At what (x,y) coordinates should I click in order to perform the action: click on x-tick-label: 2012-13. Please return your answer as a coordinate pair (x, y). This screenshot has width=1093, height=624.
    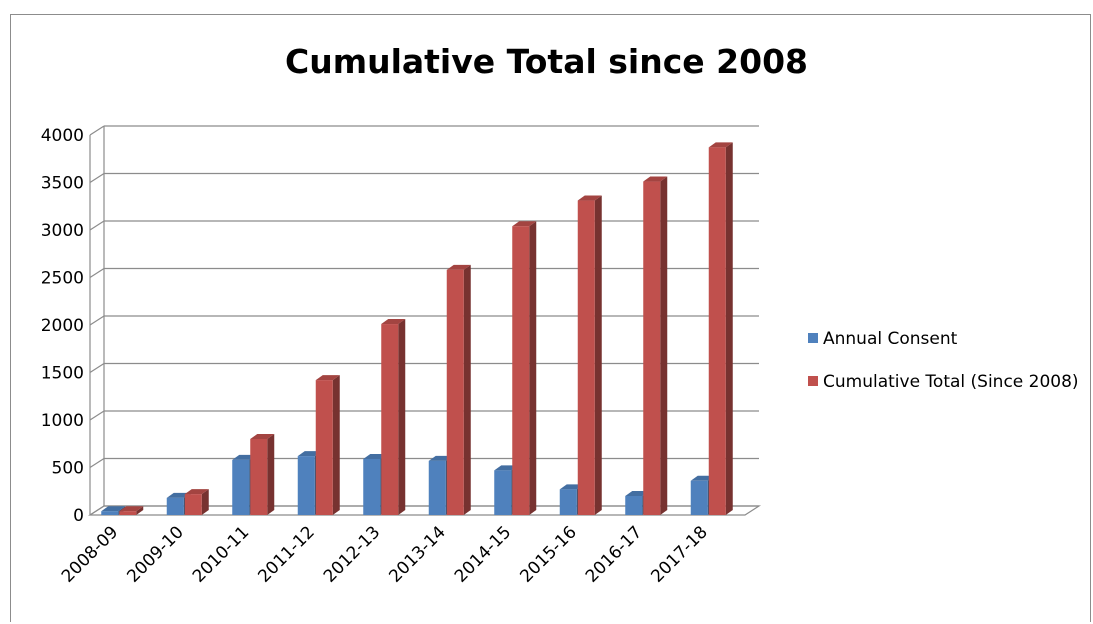
    Looking at the image, I should click on (352, 554).